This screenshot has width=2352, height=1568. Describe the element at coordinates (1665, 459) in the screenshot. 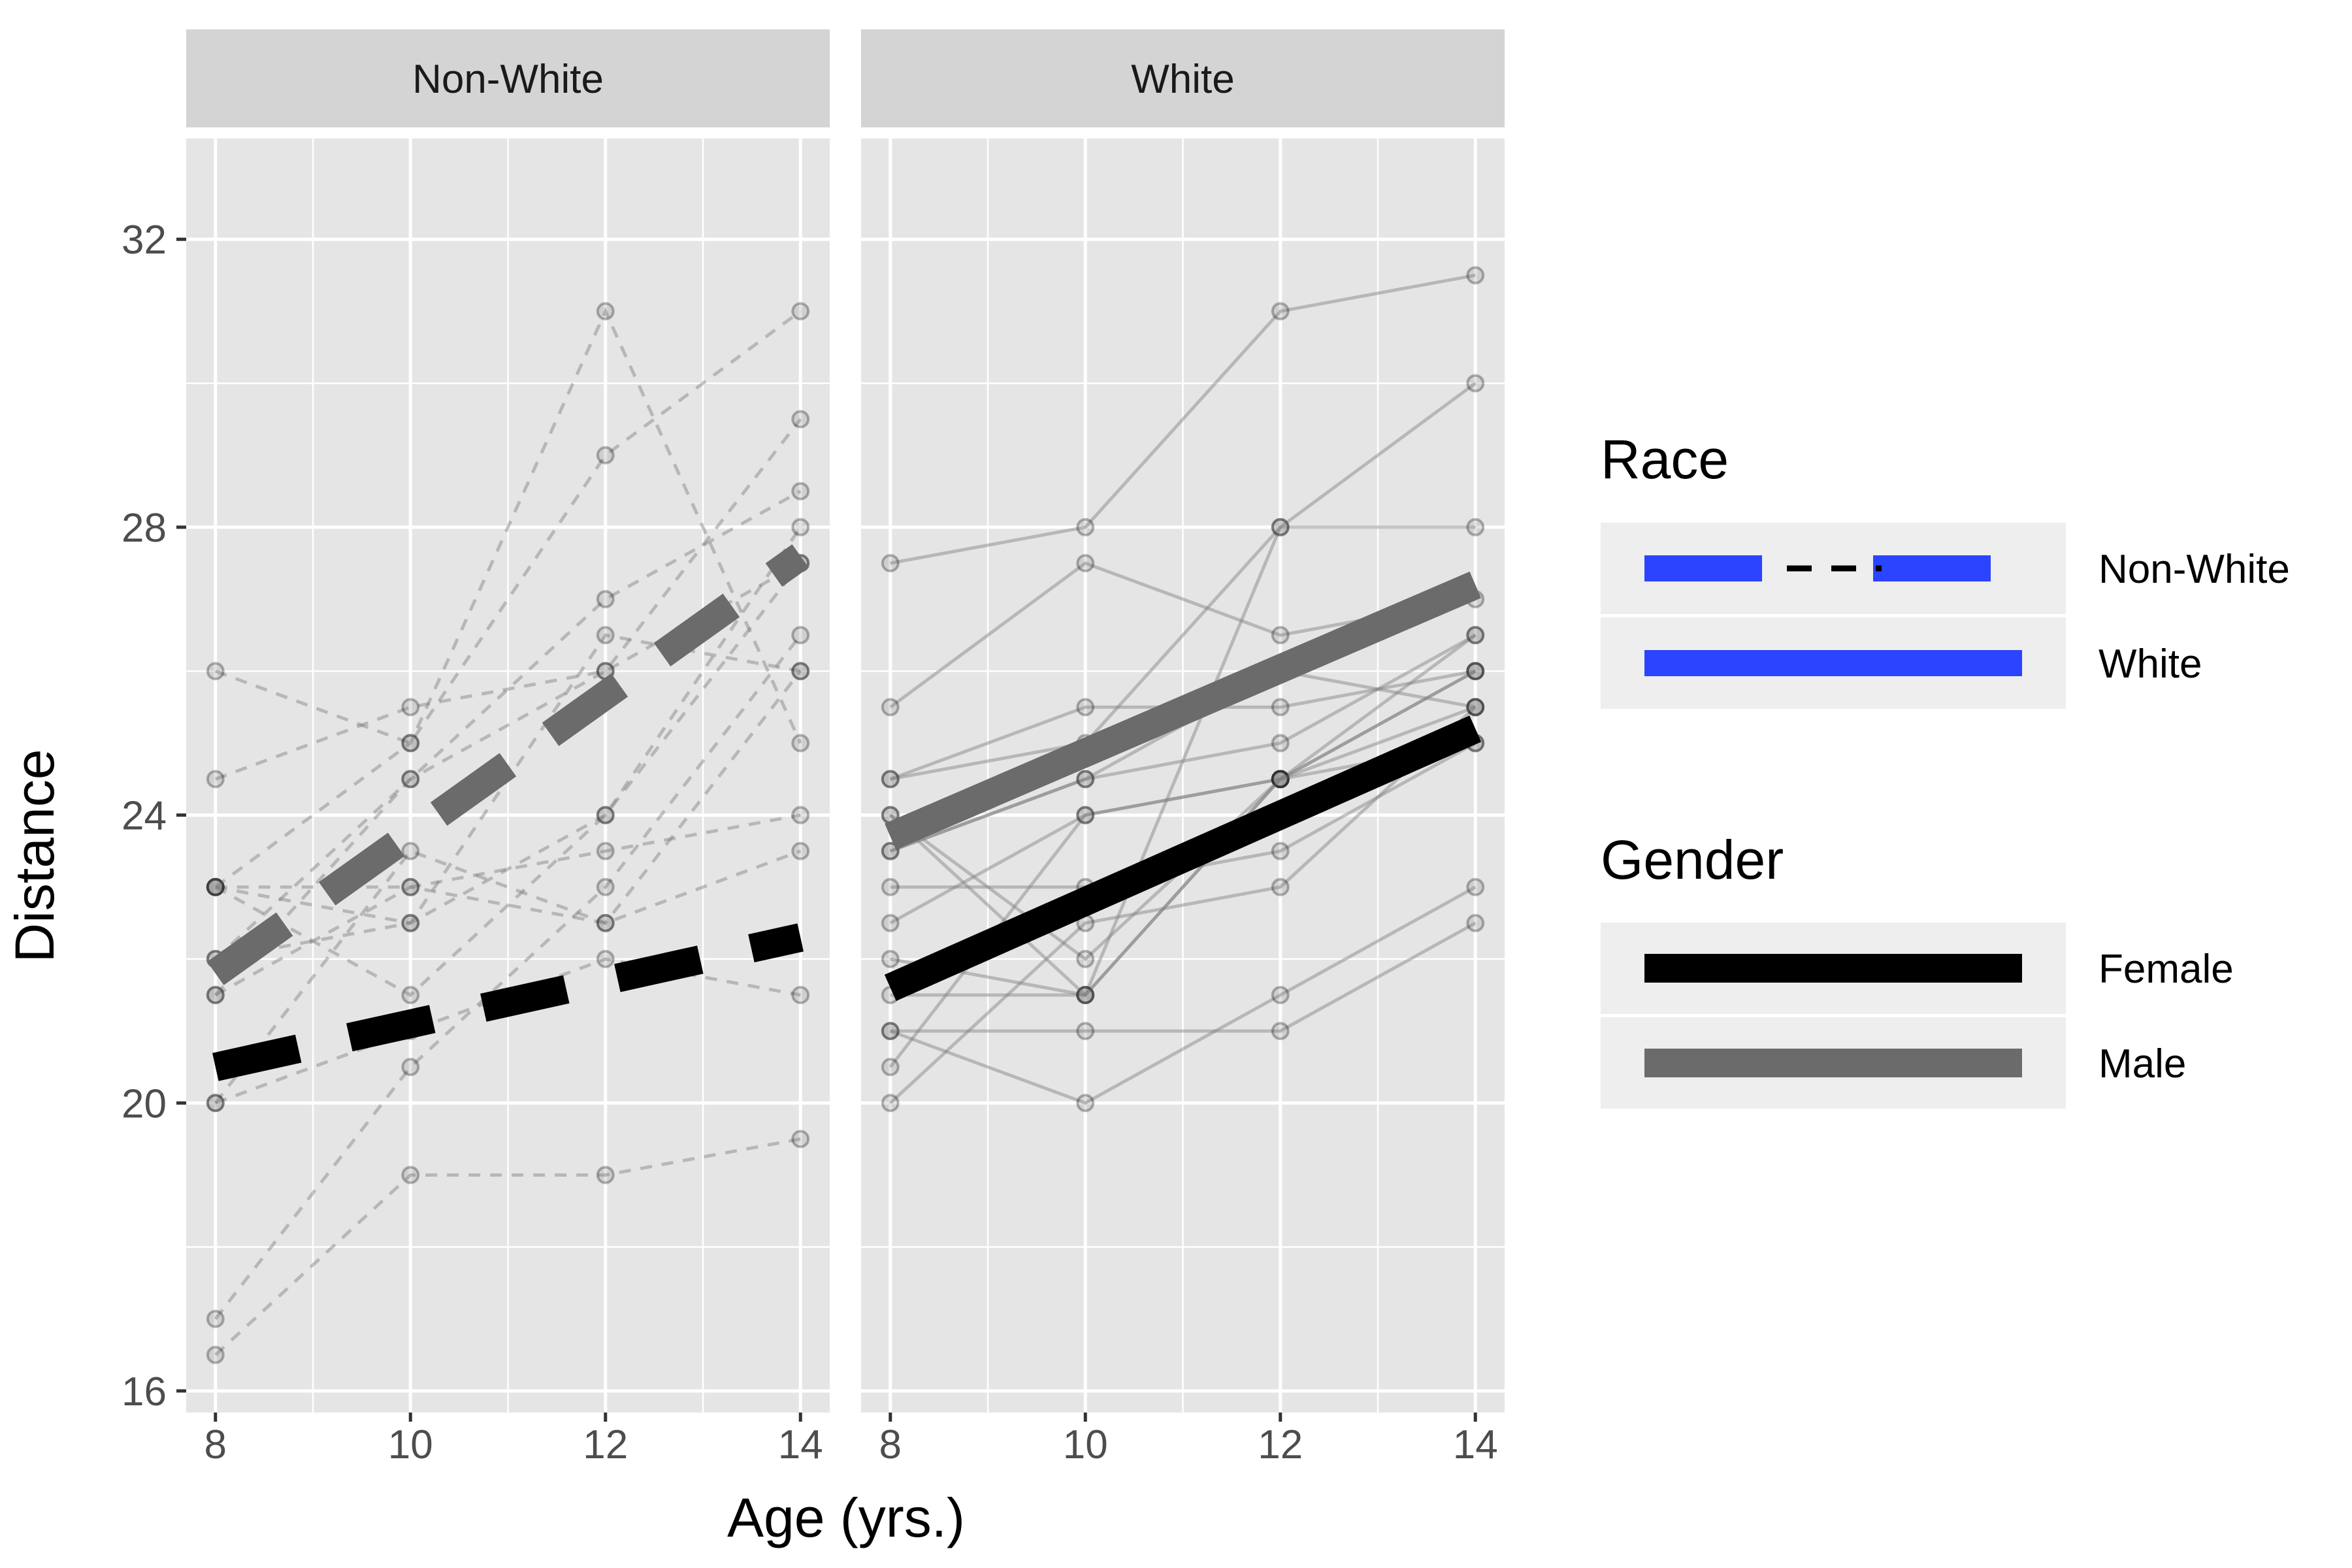

I see `legend-title-race: Race` at that location.